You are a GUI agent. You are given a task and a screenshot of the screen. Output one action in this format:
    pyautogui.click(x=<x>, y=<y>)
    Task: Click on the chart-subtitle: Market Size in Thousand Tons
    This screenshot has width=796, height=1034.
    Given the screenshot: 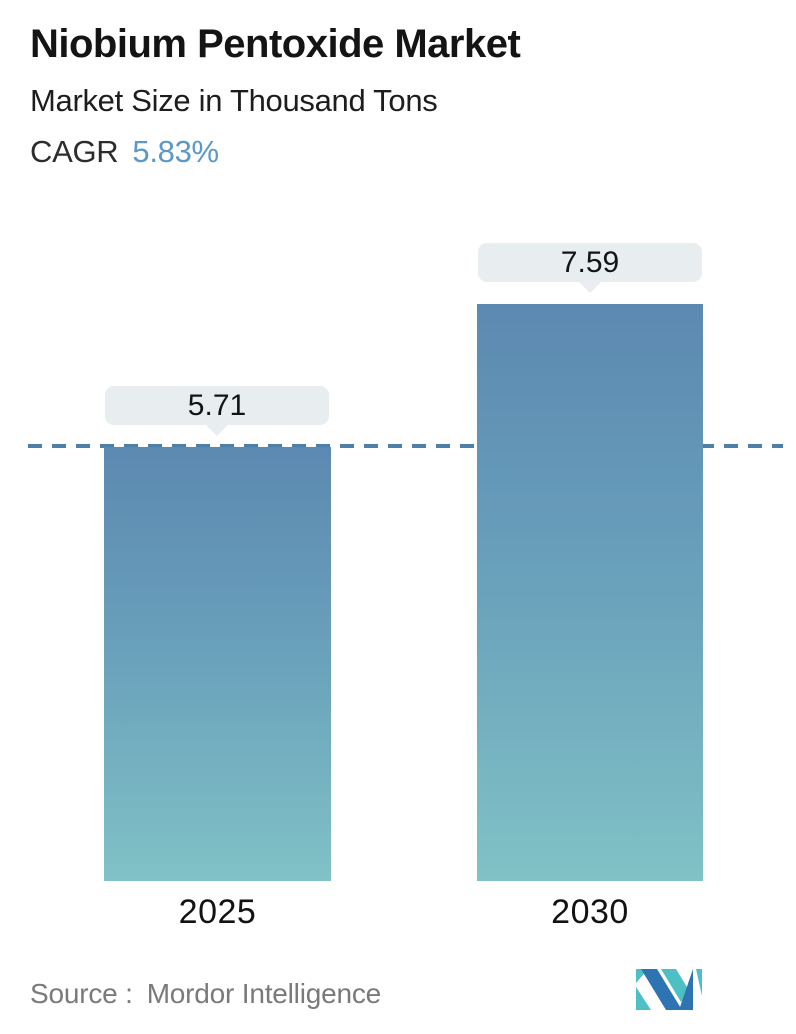 What is the action you would take?
    pyautogui.click(x=234, y=100)
    